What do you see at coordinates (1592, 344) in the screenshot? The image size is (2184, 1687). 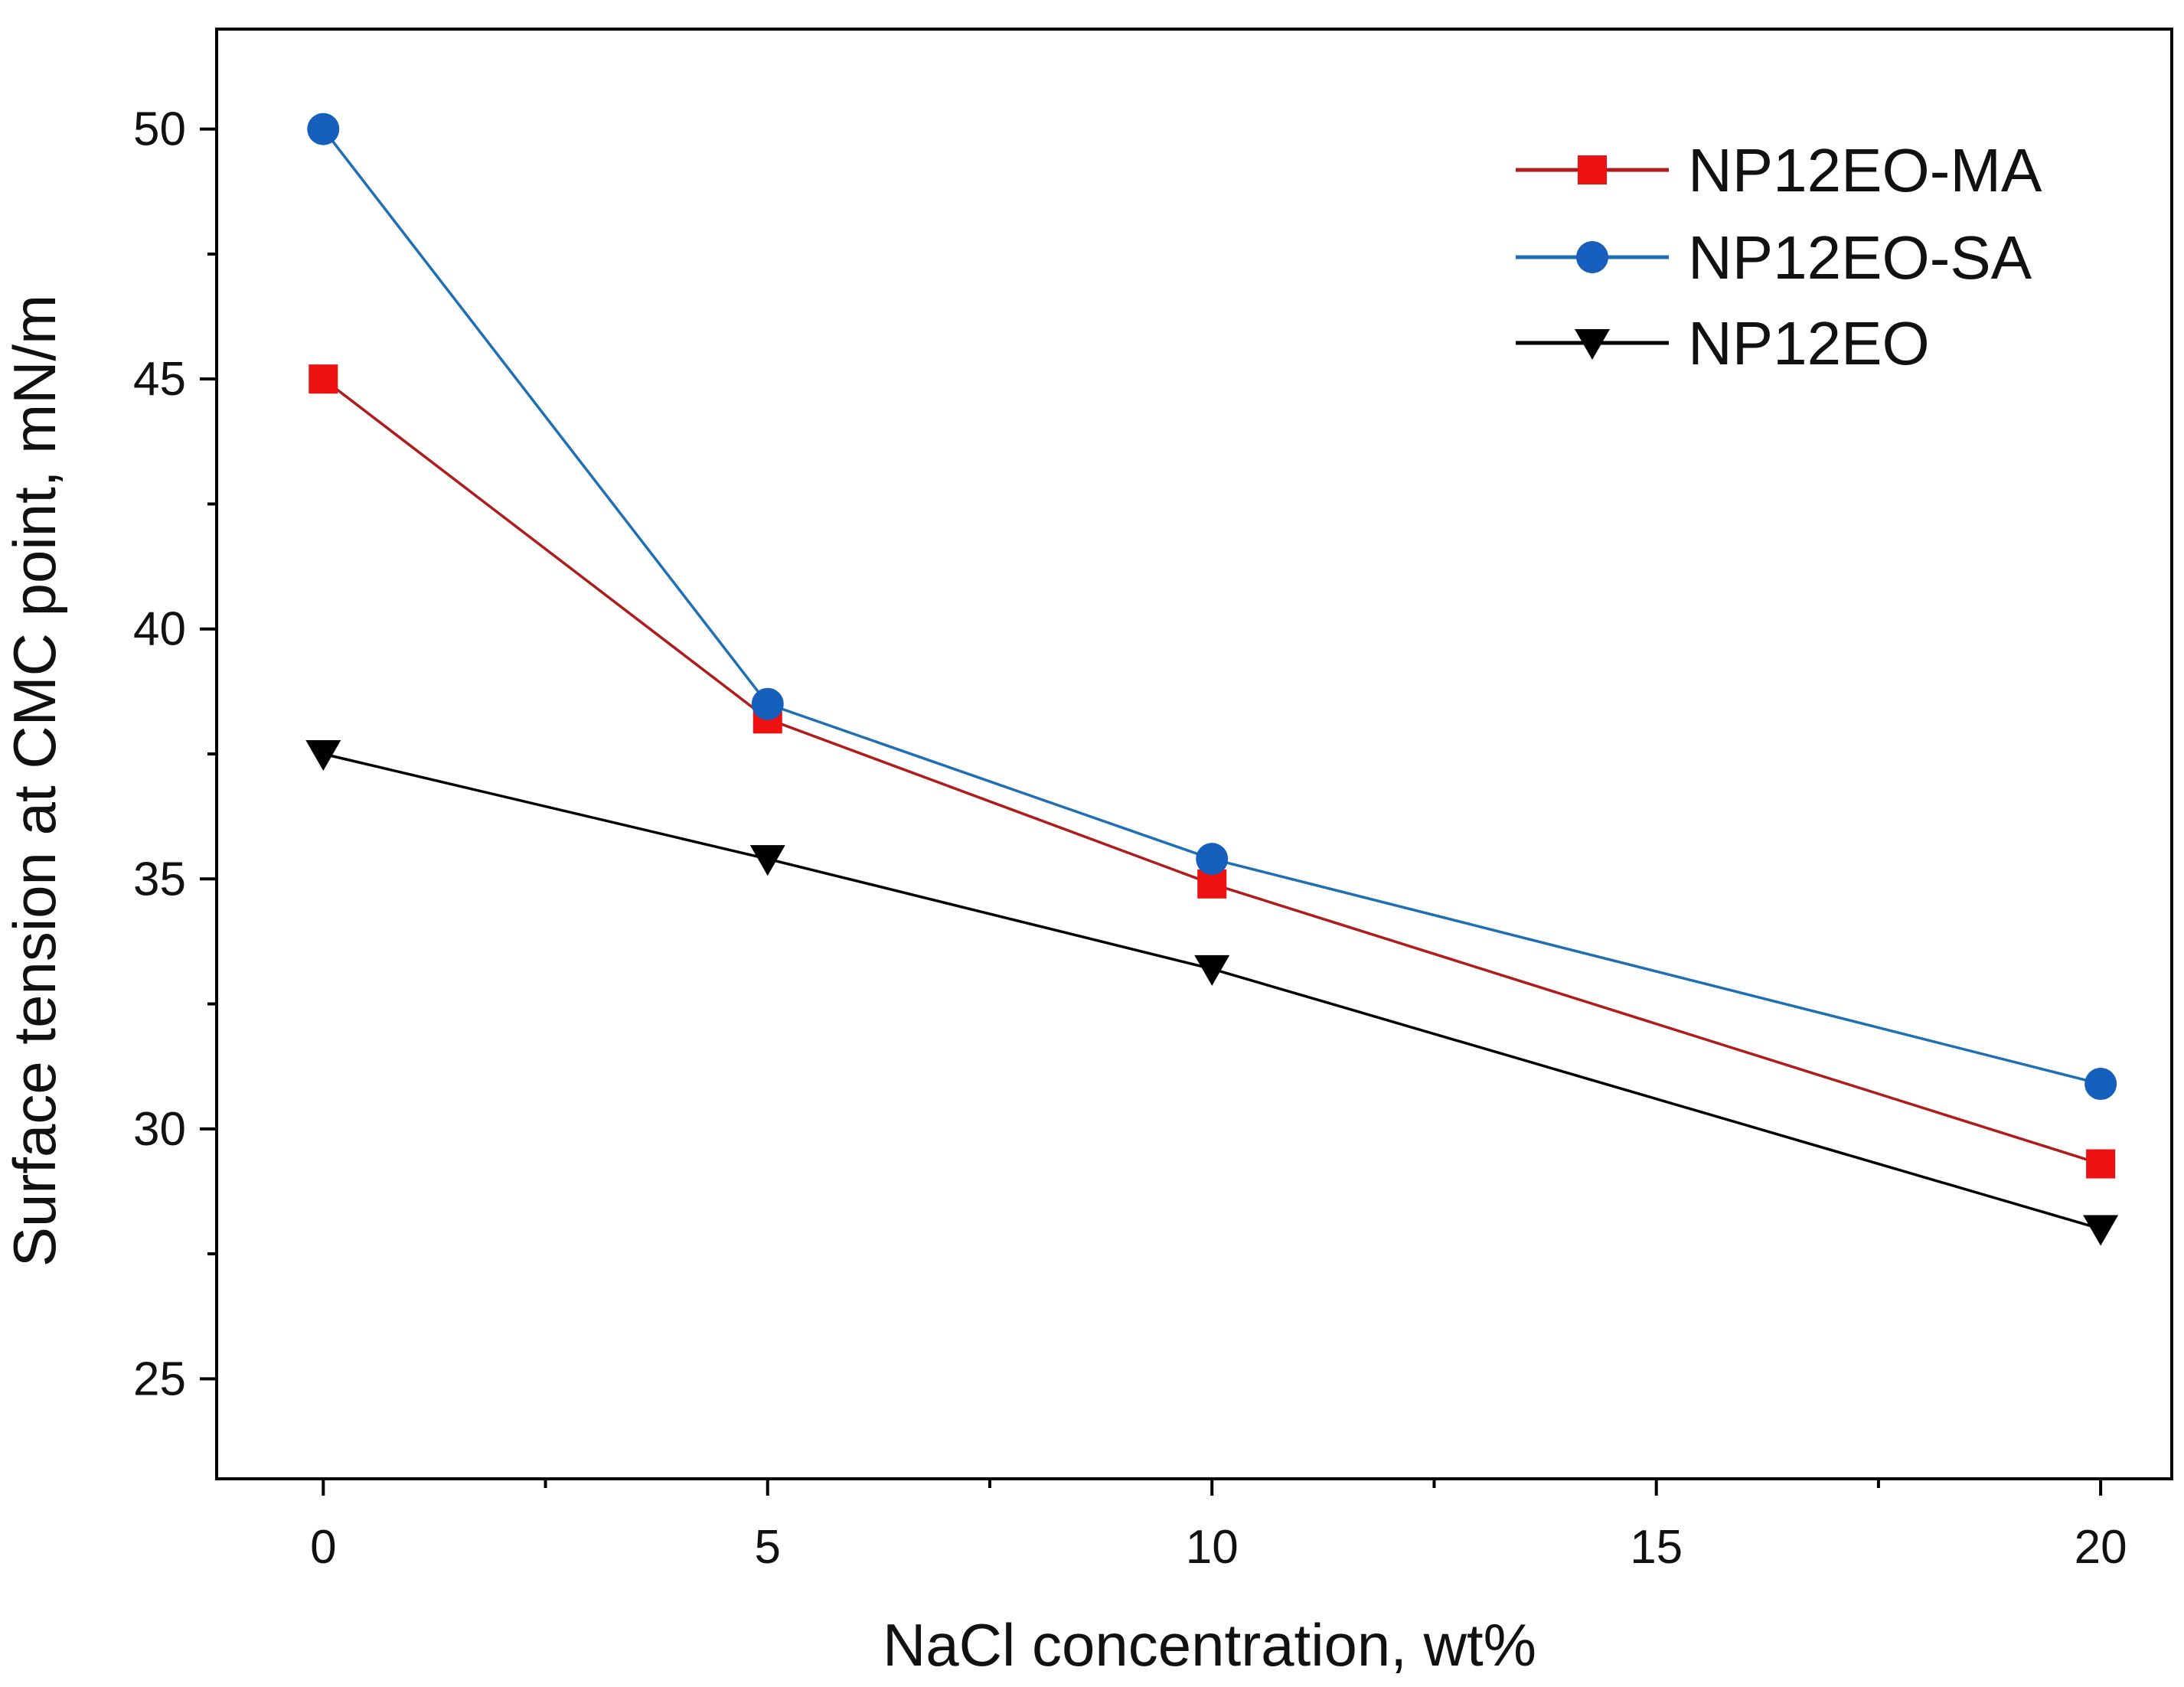 I see `legend-marker-np12eo` at bounding box center [1592, 344].